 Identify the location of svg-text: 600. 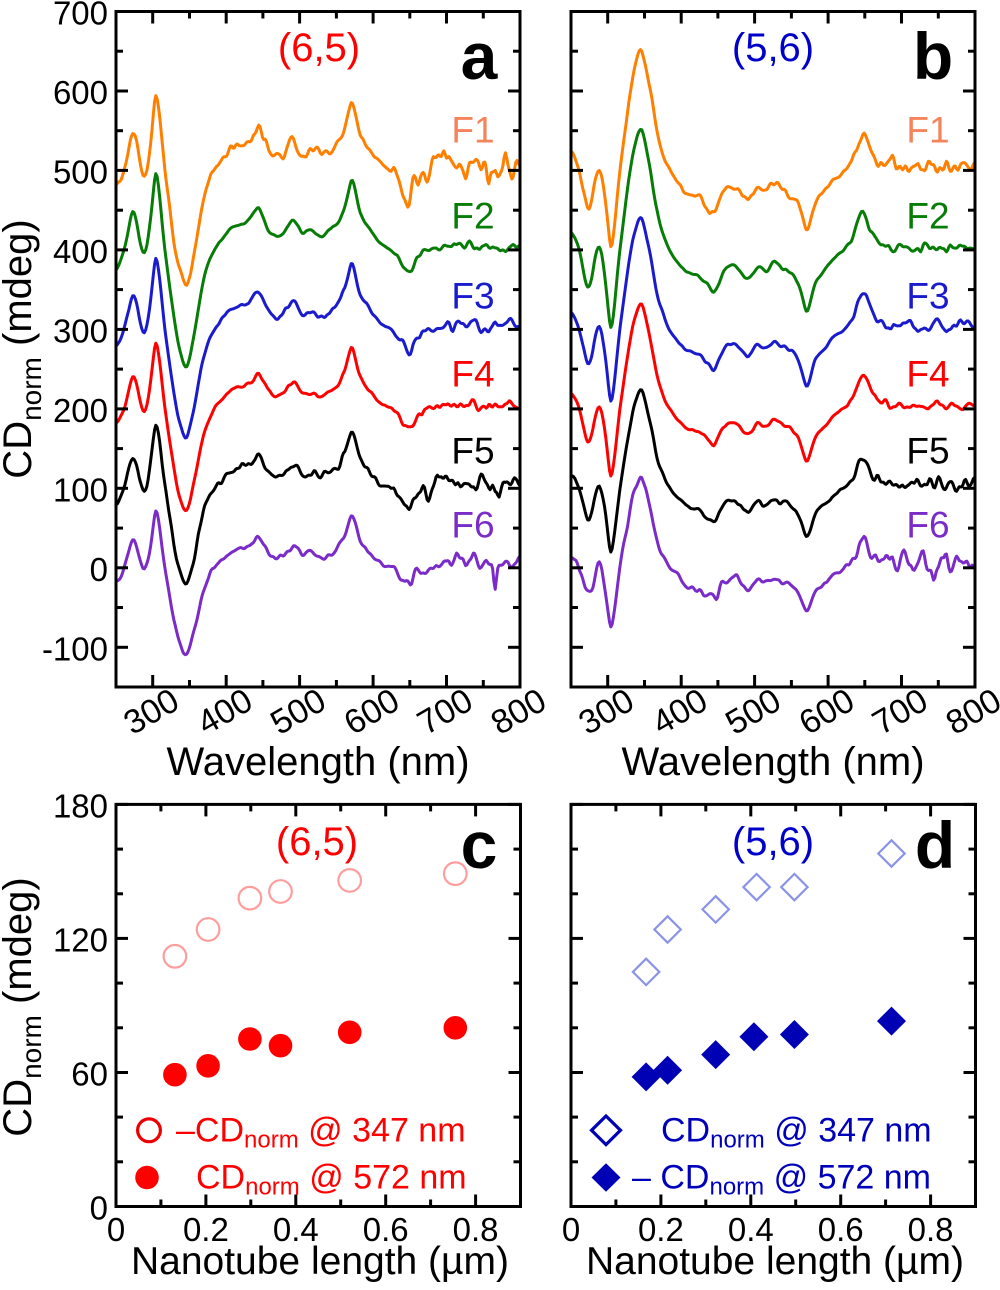
(80, 92).